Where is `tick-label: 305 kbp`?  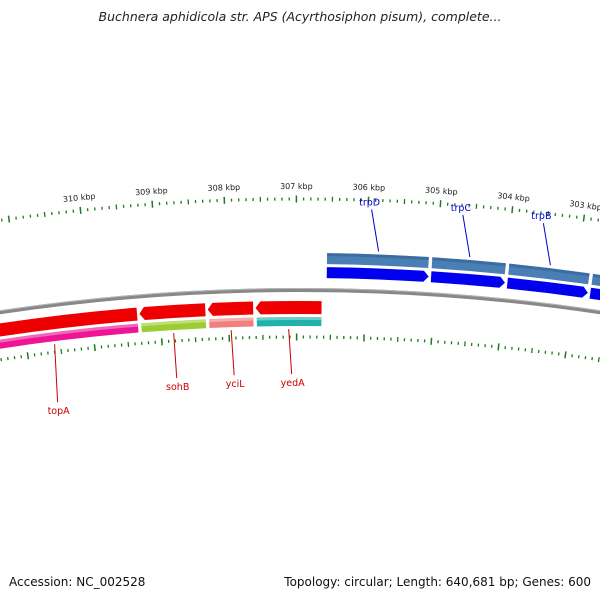
tick-label: 305 kbp is located at coordinates (441, 191).